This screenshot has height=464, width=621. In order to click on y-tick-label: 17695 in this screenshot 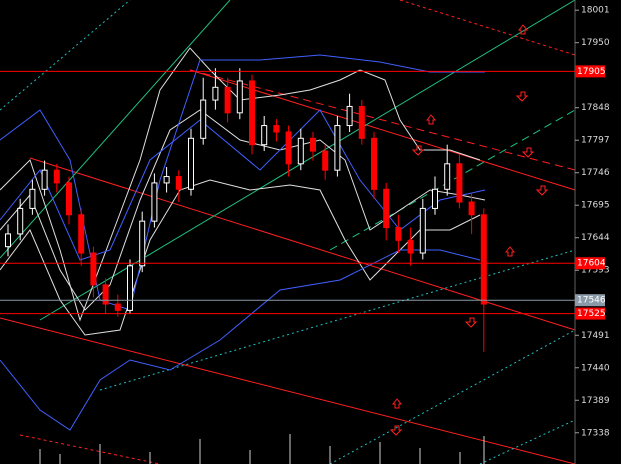, I will do `click(595, 206)`.